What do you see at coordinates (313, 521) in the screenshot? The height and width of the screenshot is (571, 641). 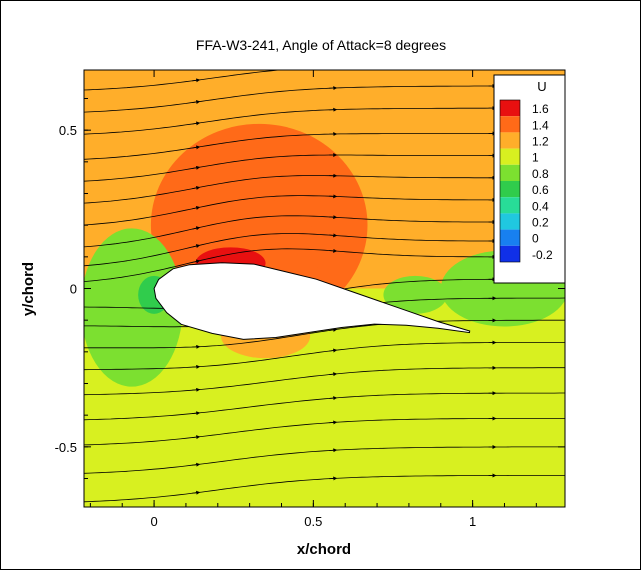 I see `x-tick-label: 0.5` at bounding box center [313, 521].